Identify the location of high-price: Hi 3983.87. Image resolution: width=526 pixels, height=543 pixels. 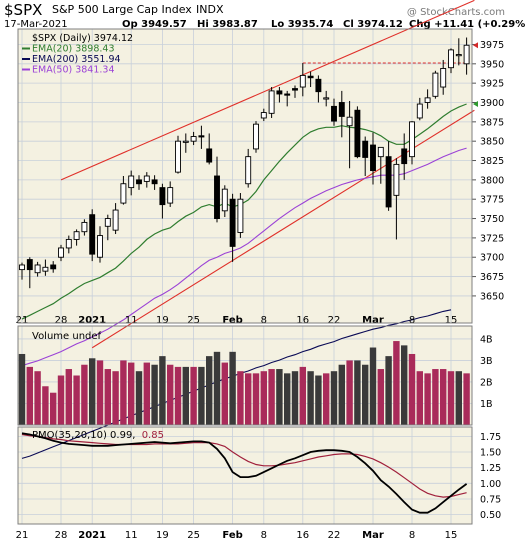
(227, 24).